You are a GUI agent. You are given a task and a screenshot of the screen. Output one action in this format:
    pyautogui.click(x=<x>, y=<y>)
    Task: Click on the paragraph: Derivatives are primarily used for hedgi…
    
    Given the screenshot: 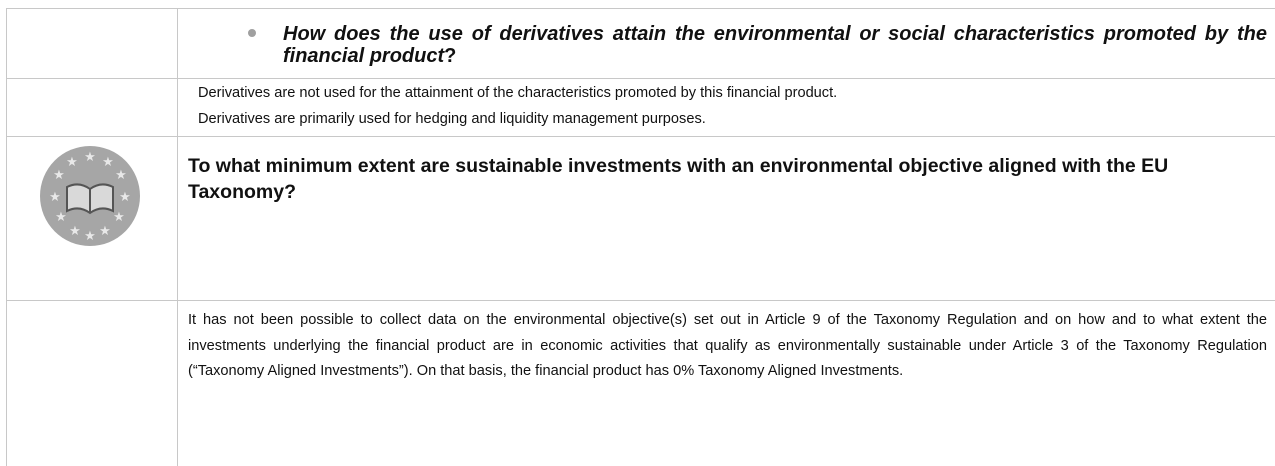 What is the action you would take?
    pyautogui.click(x=452, y=118)
    